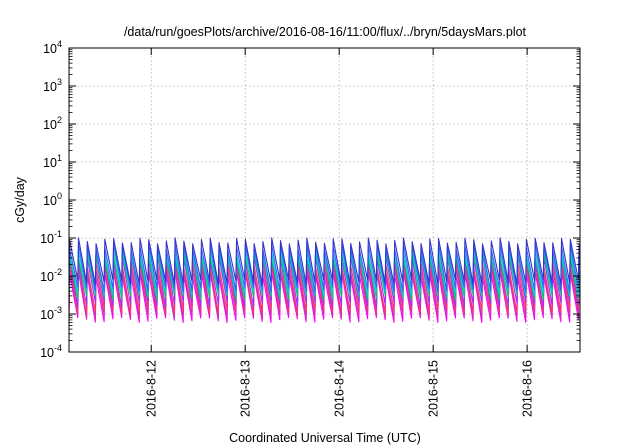  What do you see at coordinates (434, 388) in the screenshot?
I see `x-tick-label: 2016-8-15` at bounding box center [434, 388].